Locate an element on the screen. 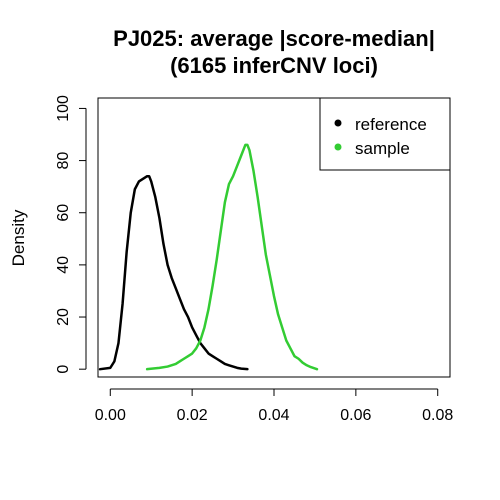  y-axis-label: Density is located at coordinates (18, 237).